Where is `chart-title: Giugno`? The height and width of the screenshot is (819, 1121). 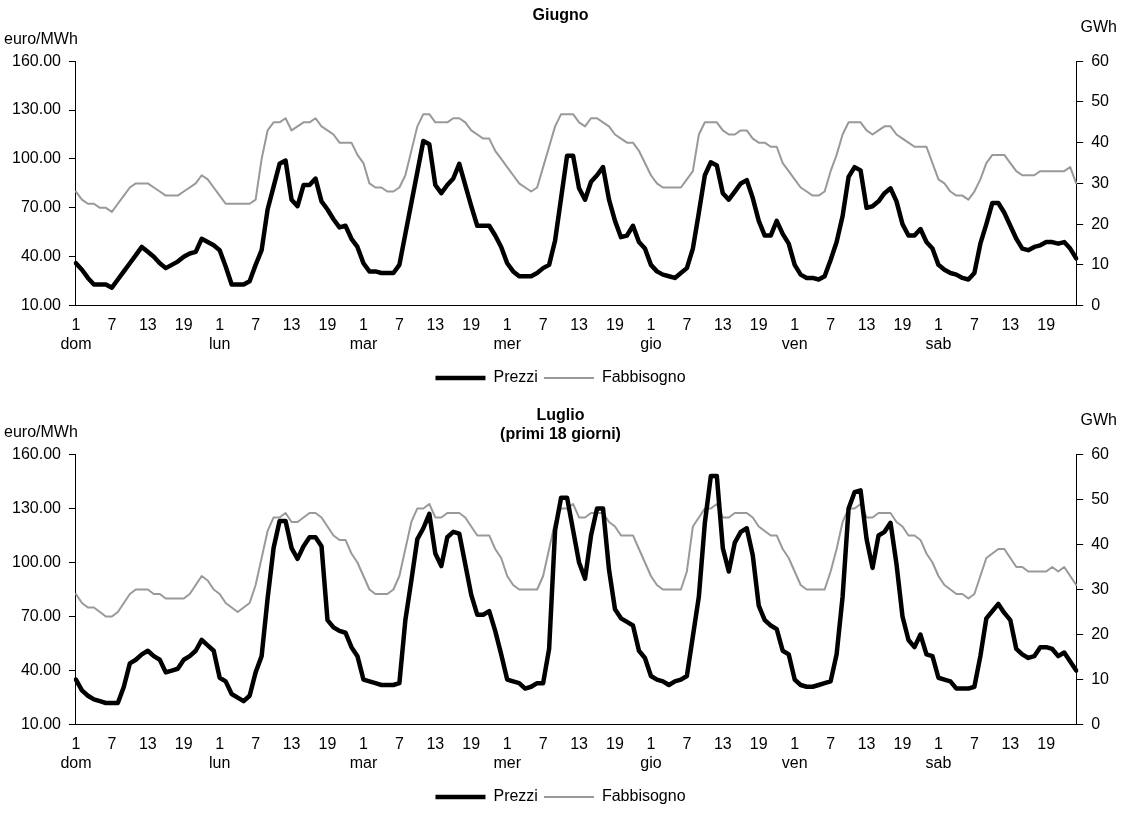 chart-title: Giugno is located at coordinates (560, 15).